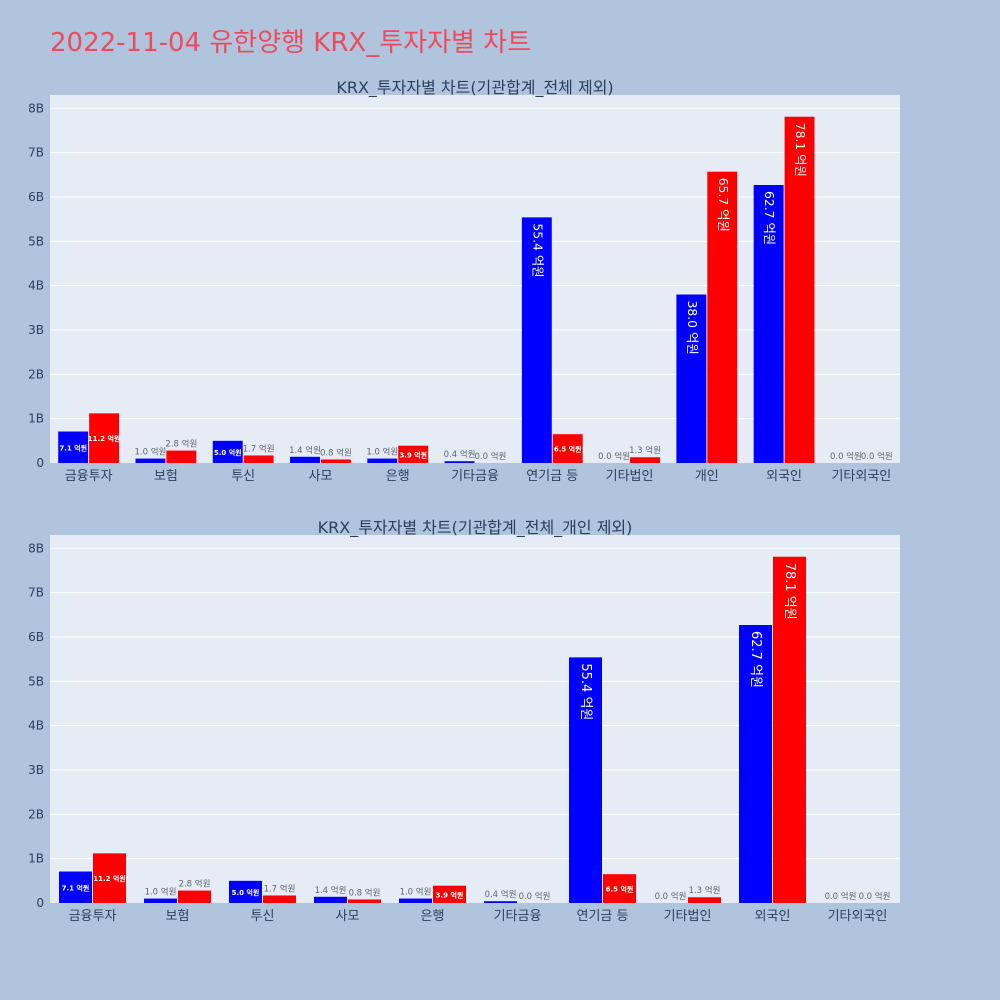  I want to click on chart-title: KRX_투자자별 차트(기관합계_전체 제외), so click(474, 88).